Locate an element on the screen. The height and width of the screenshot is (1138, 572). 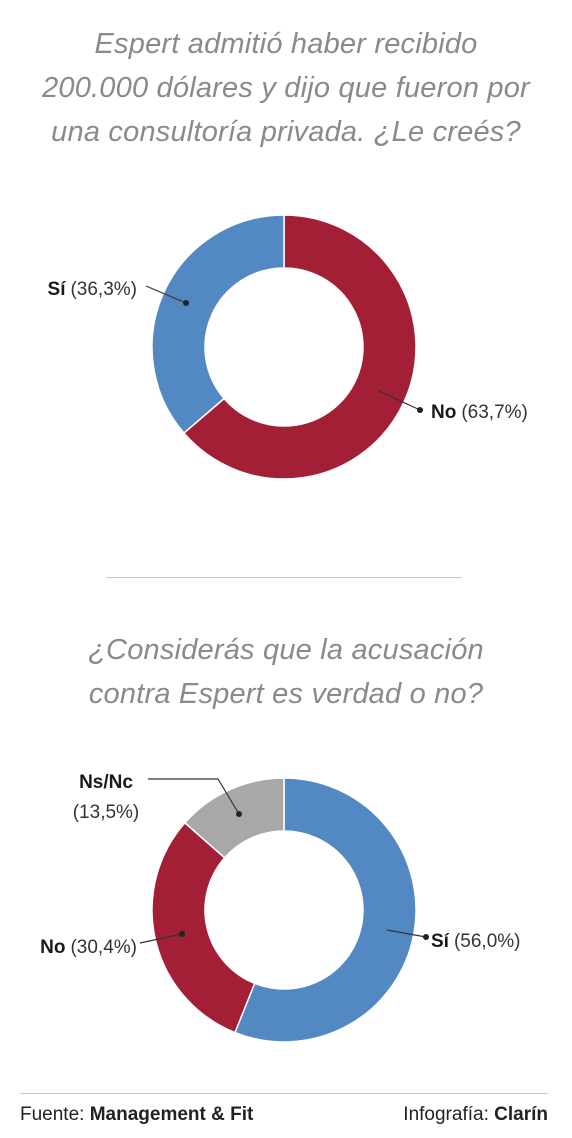
infographic-credit: Infografía: Clarín is located at coordinates (475, 1115).